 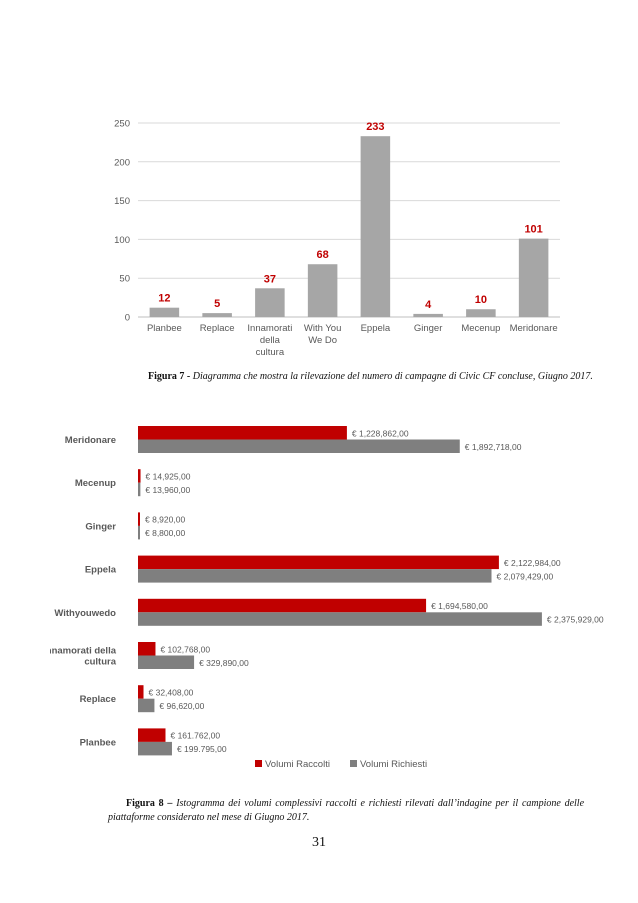 I want to click on y-tick-label: 50, so click(x=124, y=279).